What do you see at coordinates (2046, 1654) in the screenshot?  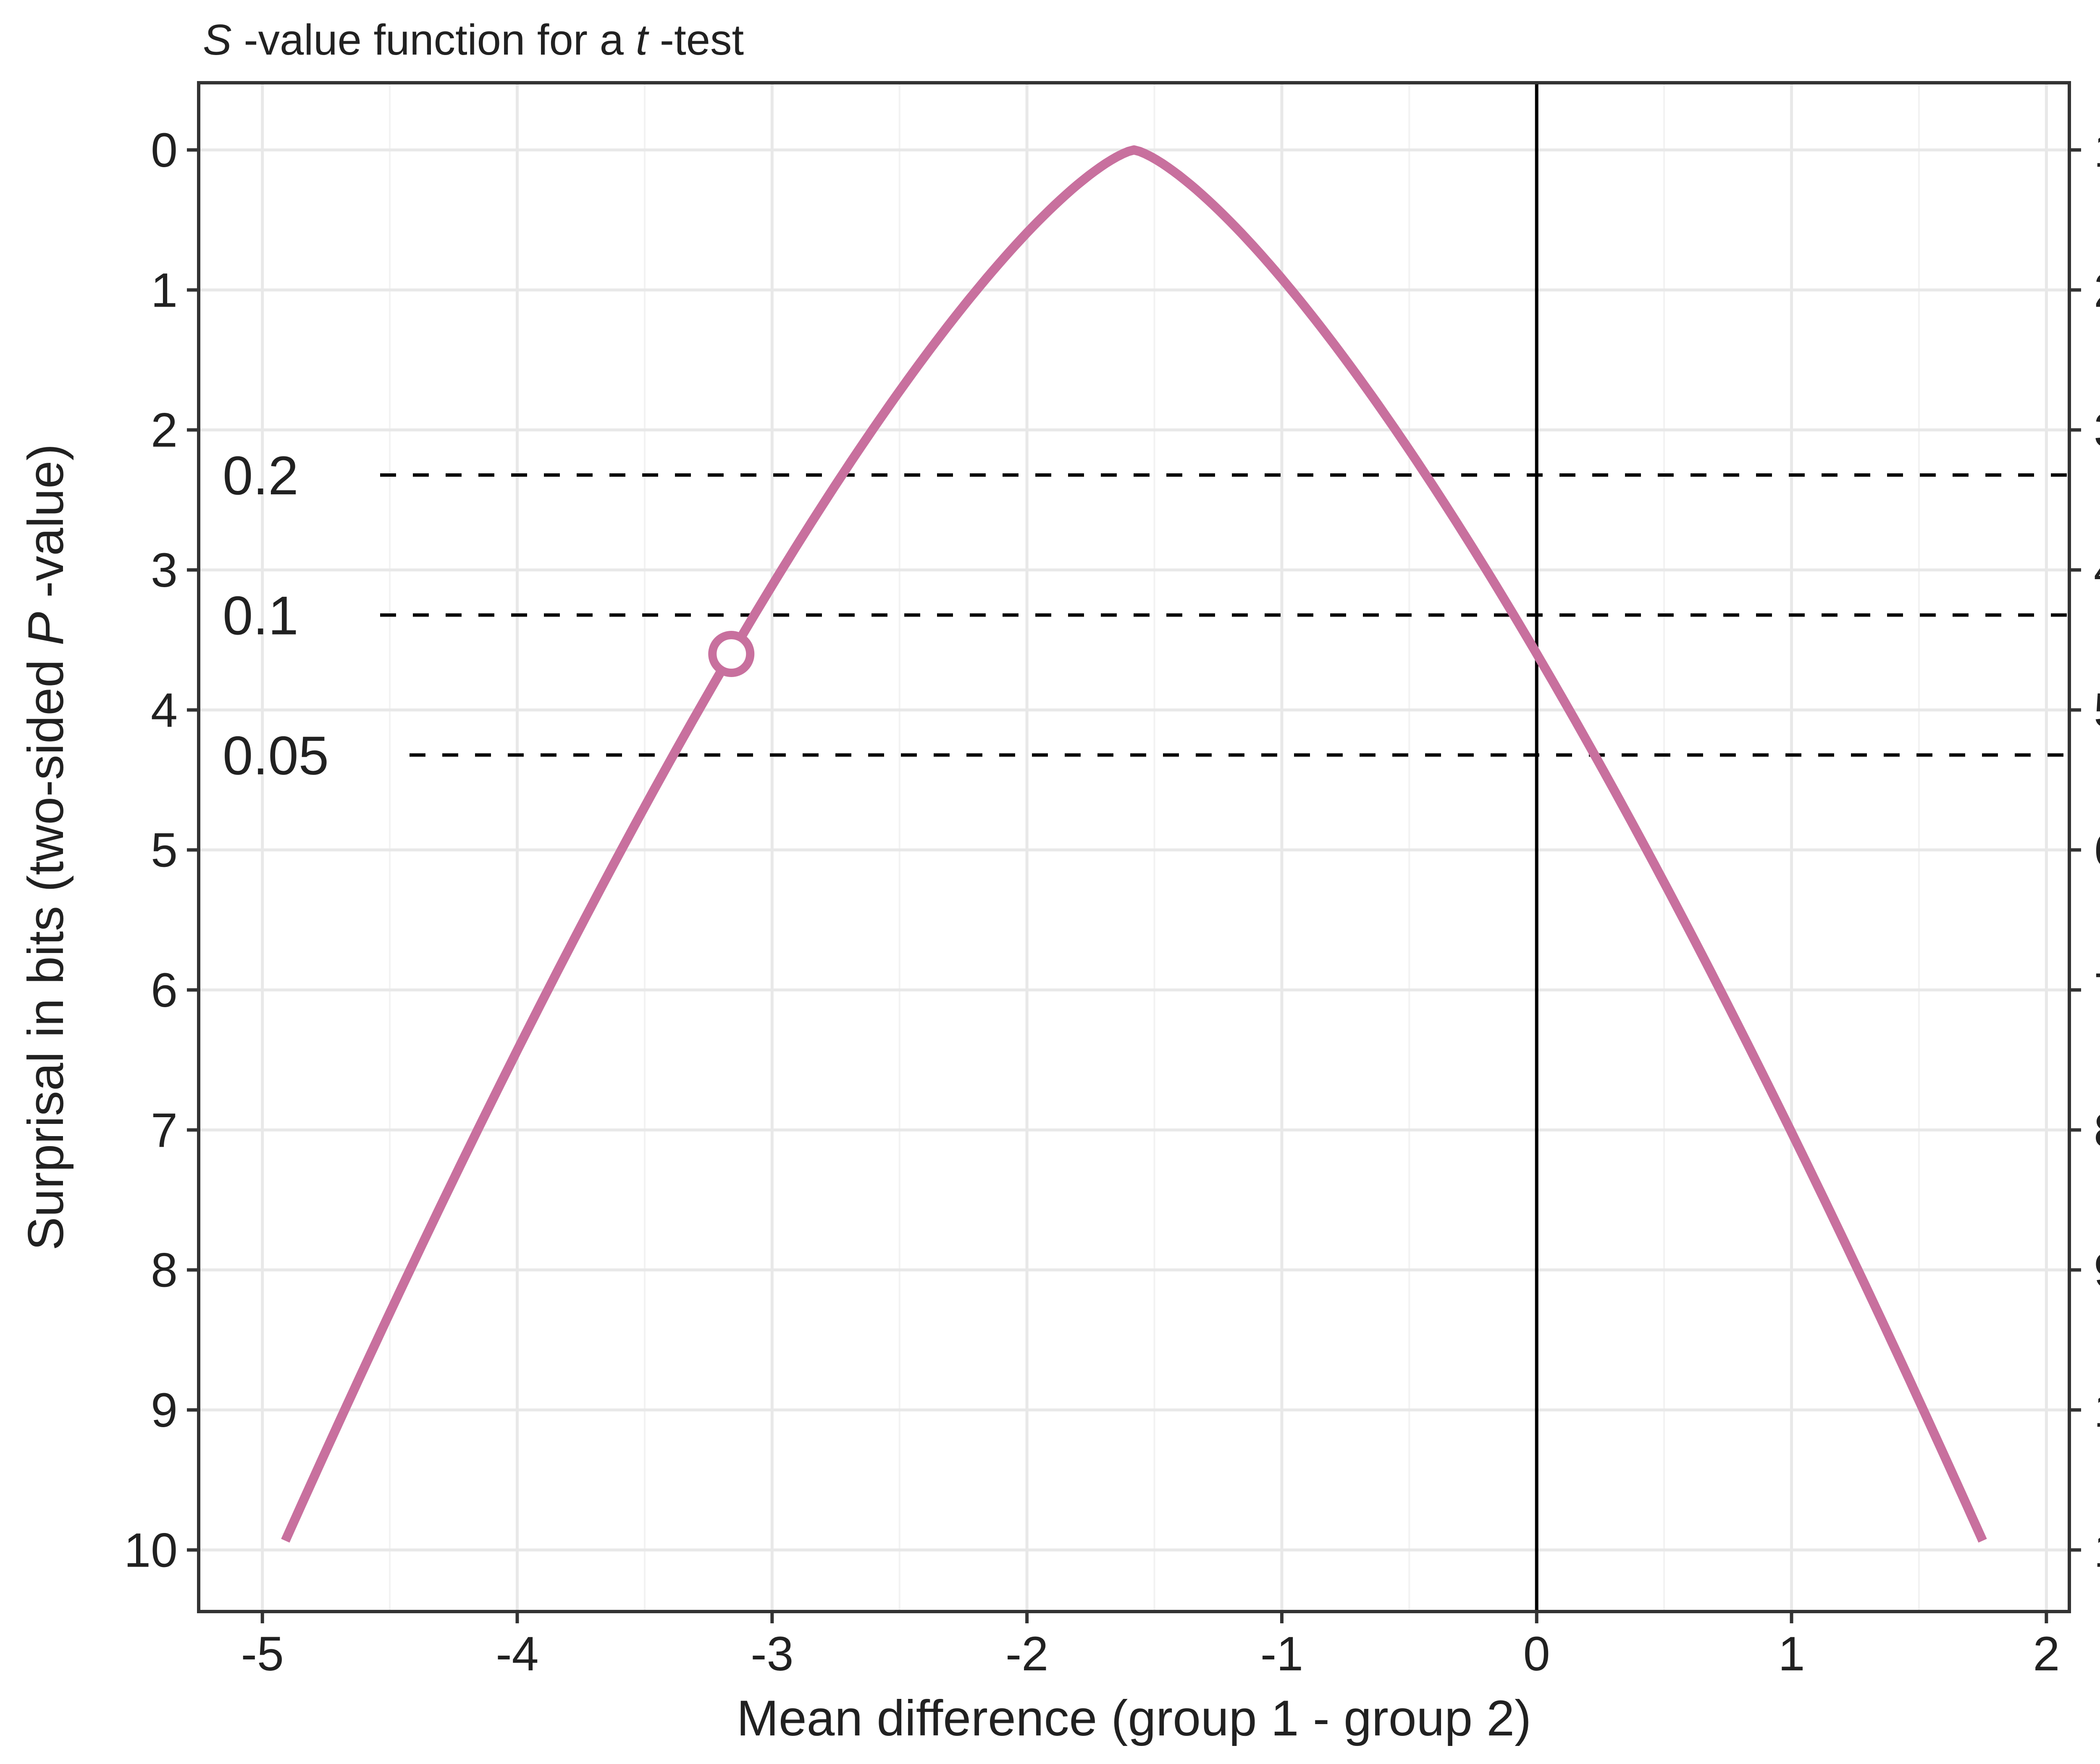 I see `x-axis-tick-label: 2` at bounding box center [2046, 1654].